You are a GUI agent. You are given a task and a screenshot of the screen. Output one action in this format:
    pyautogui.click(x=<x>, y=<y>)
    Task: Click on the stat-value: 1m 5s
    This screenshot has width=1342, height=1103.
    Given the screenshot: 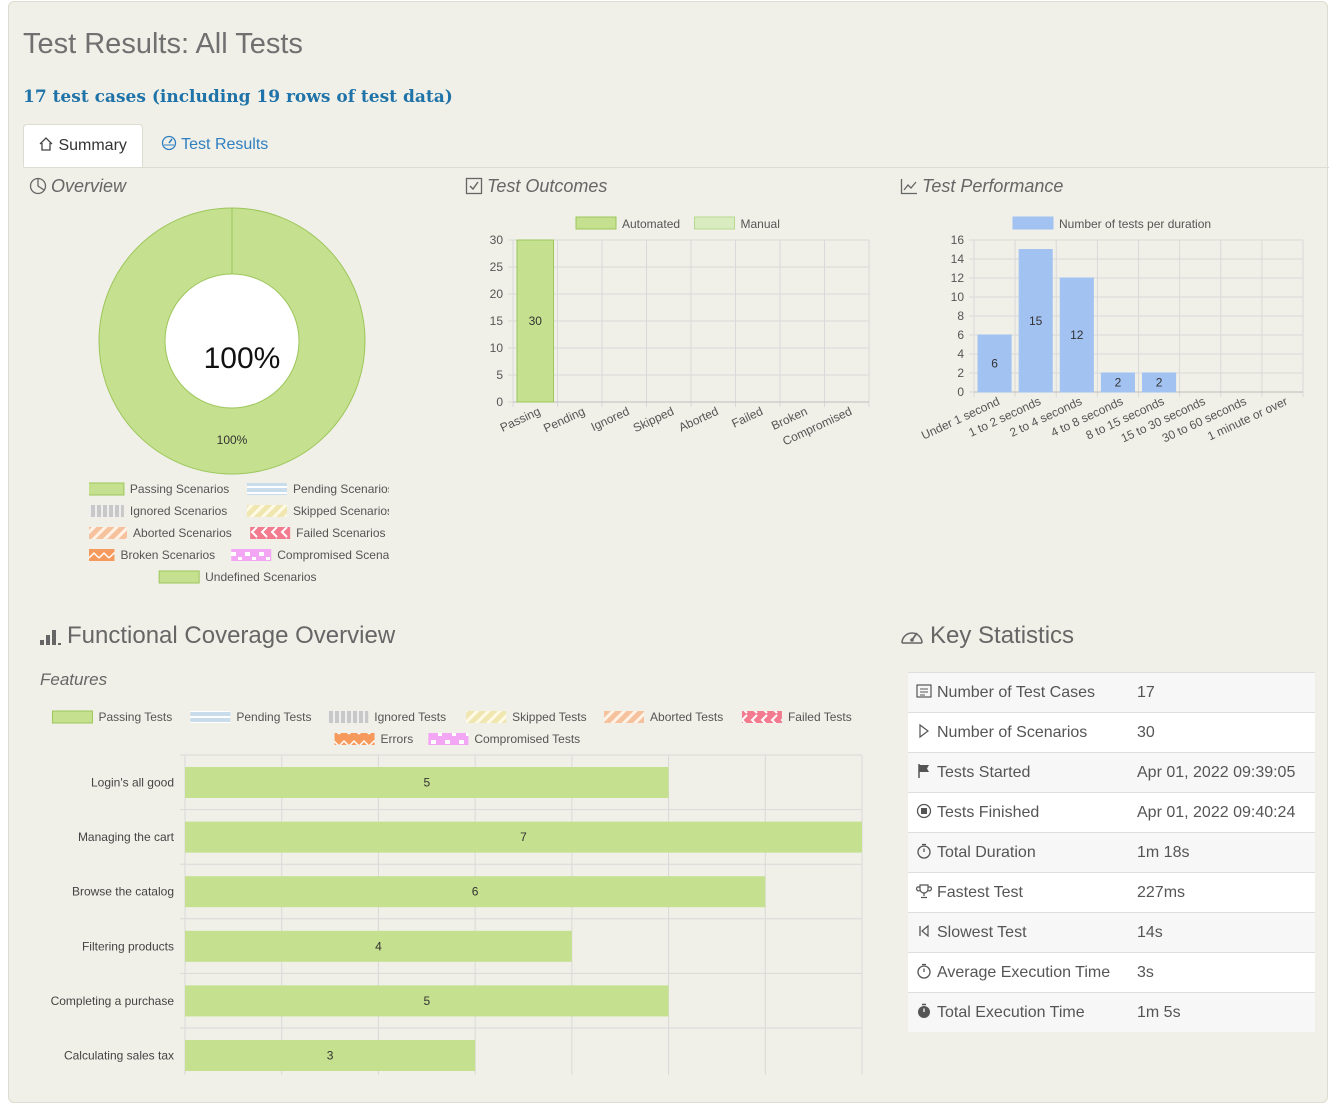 What is the action you would take?
    pyautogui.click(x=1226, y=1012)
    